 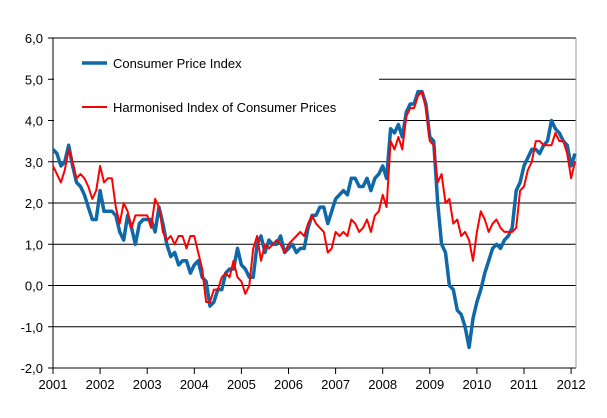 What do you see at coordinates (34, 162) in the screenshot?
I see `y-tick-label: 3,0` at bounding box center [34, 162].